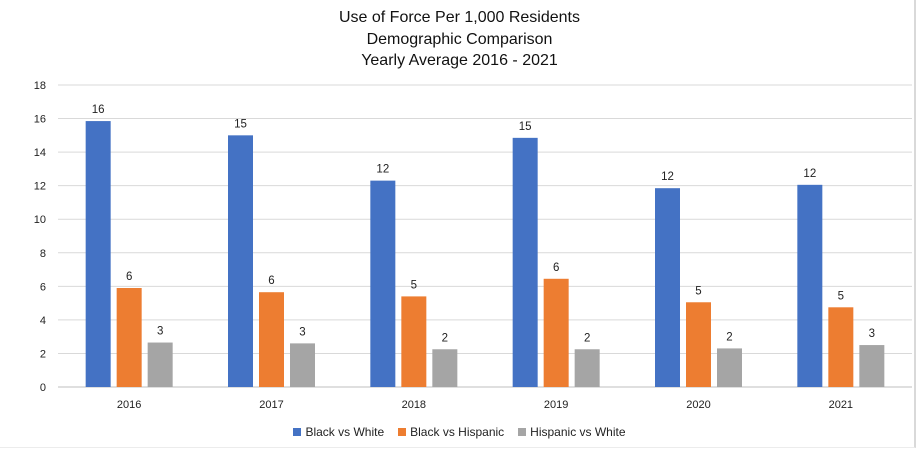  What do you see at coordinates (810, 285) in the screenshot?
I see `bar-black-vs-white-2021` at bounding box center [810, 285].